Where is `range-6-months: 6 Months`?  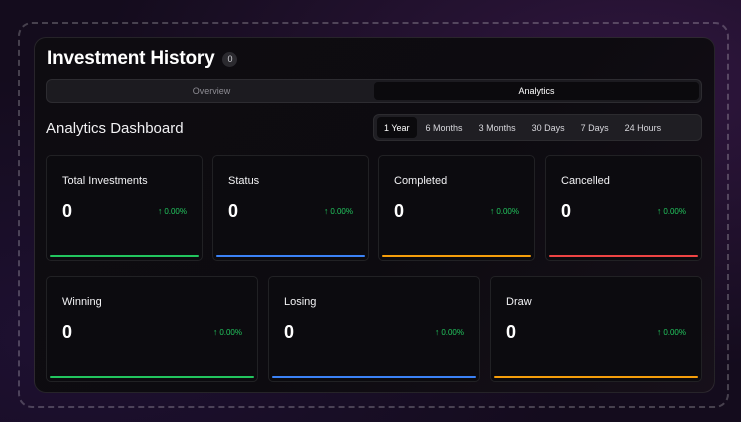 range-6-months: 6 Months is located at coordinates (444, 127).